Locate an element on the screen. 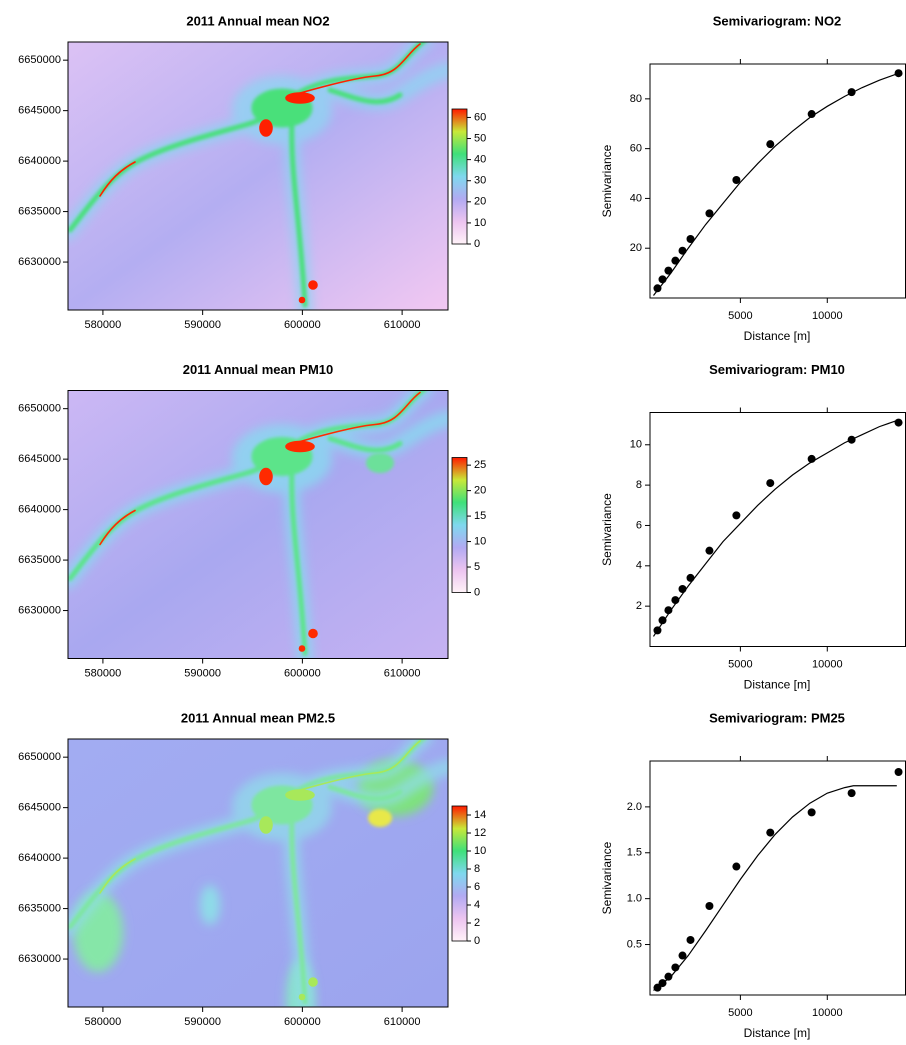  colorbar-tick-label: 14 is located at coordinates (480, 815).